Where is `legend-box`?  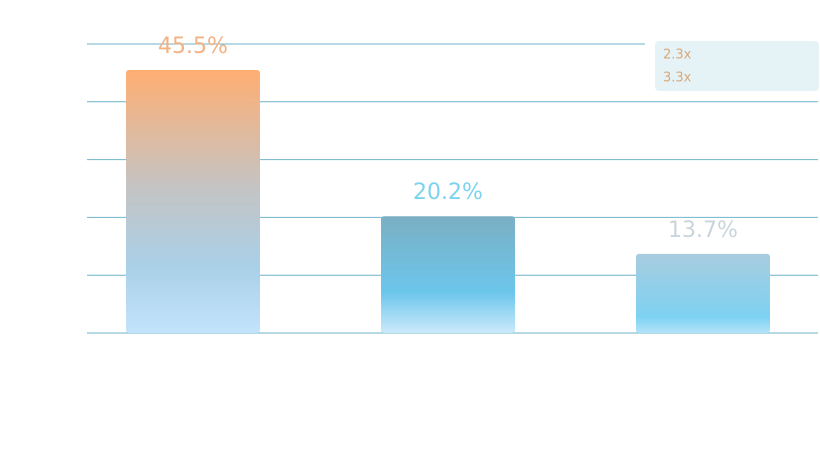 legend-box is located at coordinates (737, 66).